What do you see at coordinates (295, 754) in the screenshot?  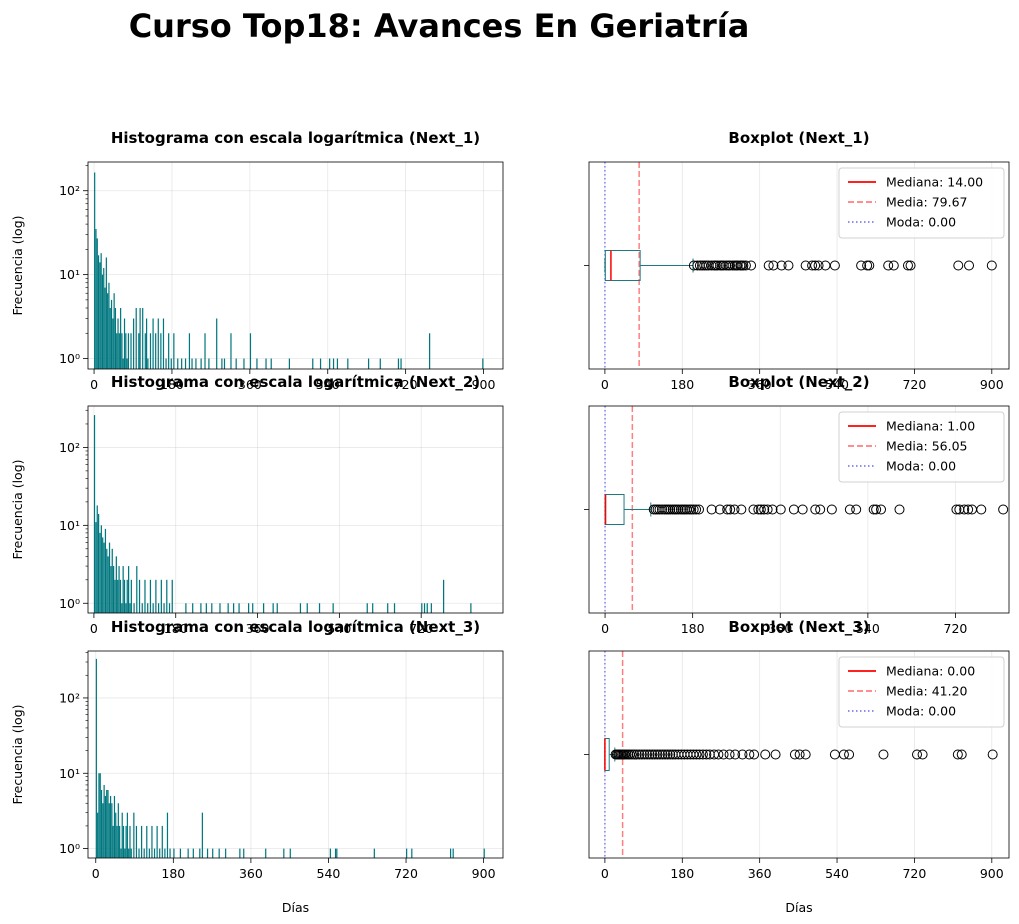 I see `plot-area` at bounding box center [295, 754].